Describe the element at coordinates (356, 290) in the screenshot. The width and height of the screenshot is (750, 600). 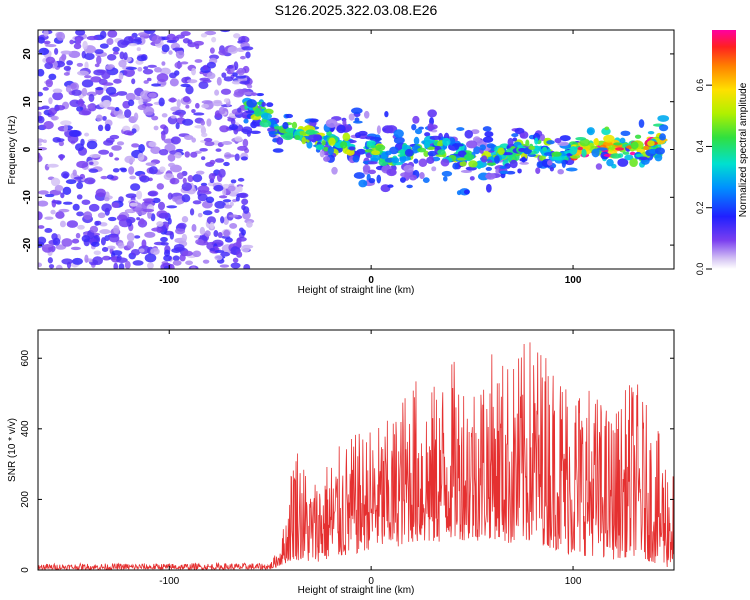
I see `spectrogram-x-label: Height of straight line (km)` at that location.